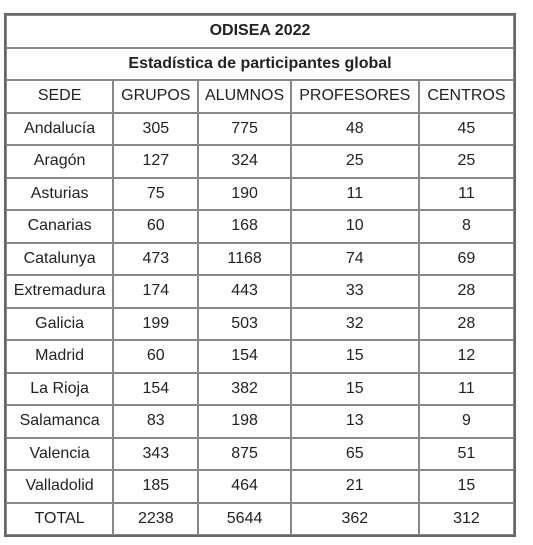  I want to click on header-cell: ALUMNOS, so click(244, 96).